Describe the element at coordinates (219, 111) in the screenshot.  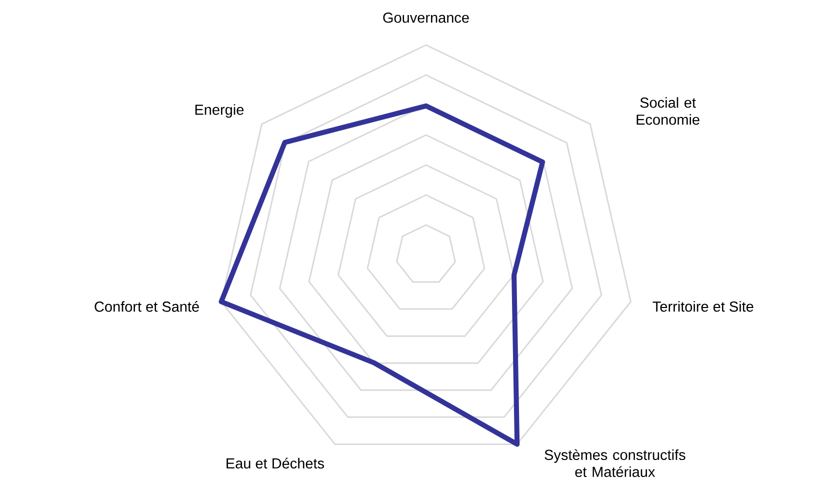
I see `spoke-label: Energie` at that location.